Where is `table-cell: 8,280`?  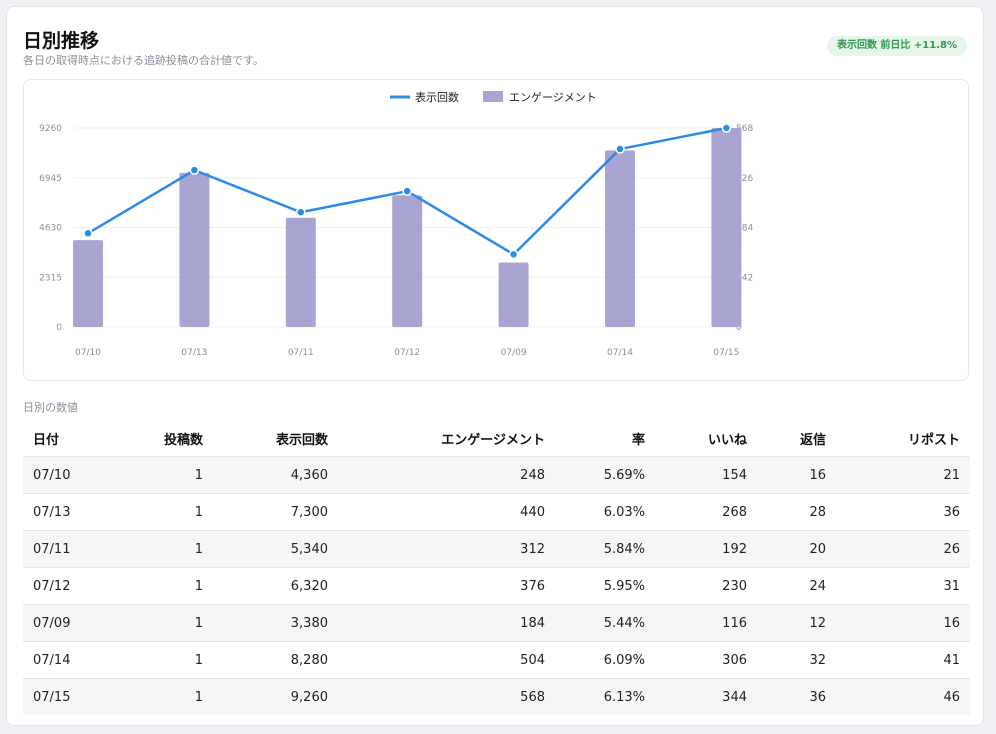 table-cell: 8,280 is located at coordinates (275, 660).